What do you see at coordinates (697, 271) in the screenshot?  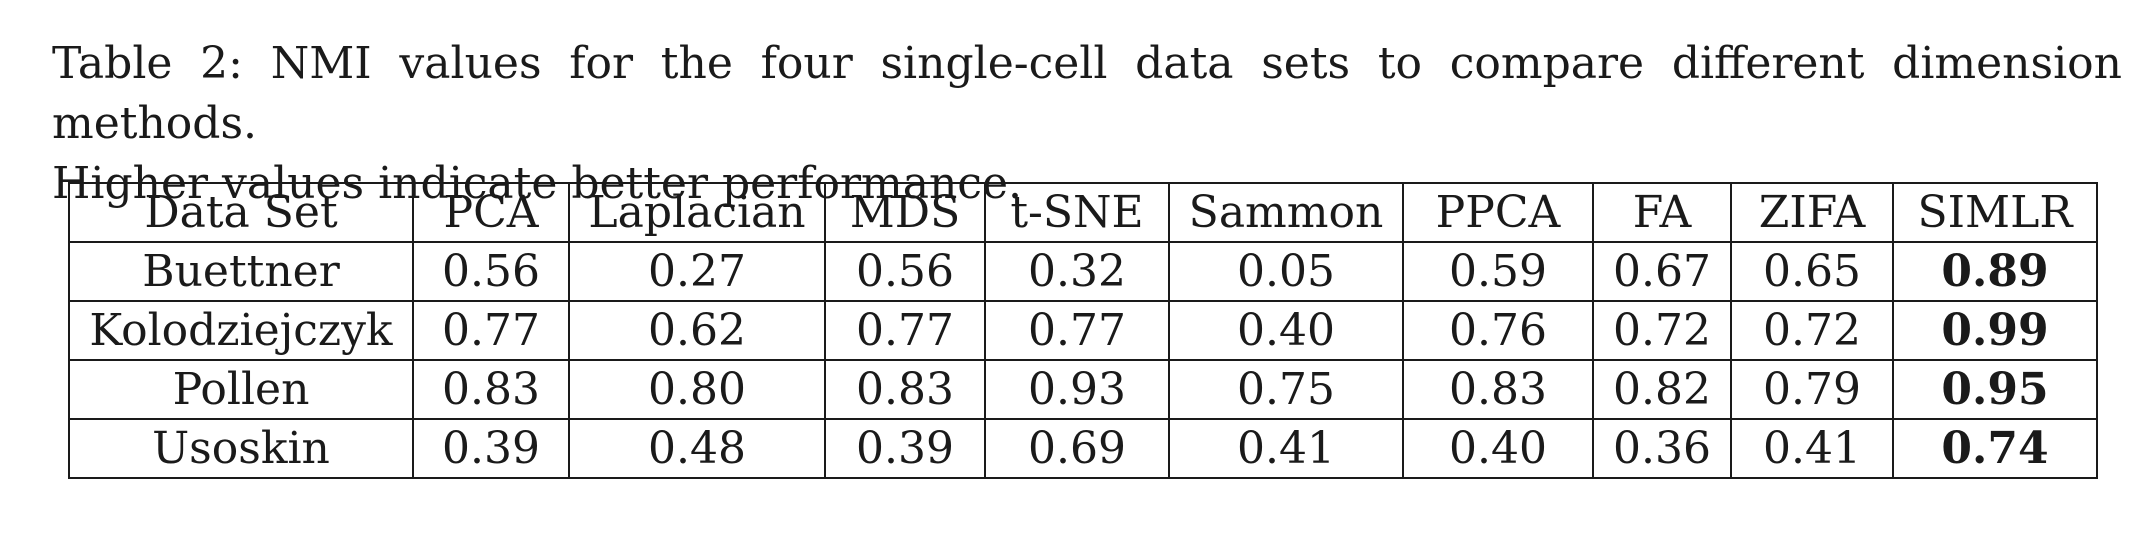 I see `table-cell: 0.27` at bounding box center [697, 271].